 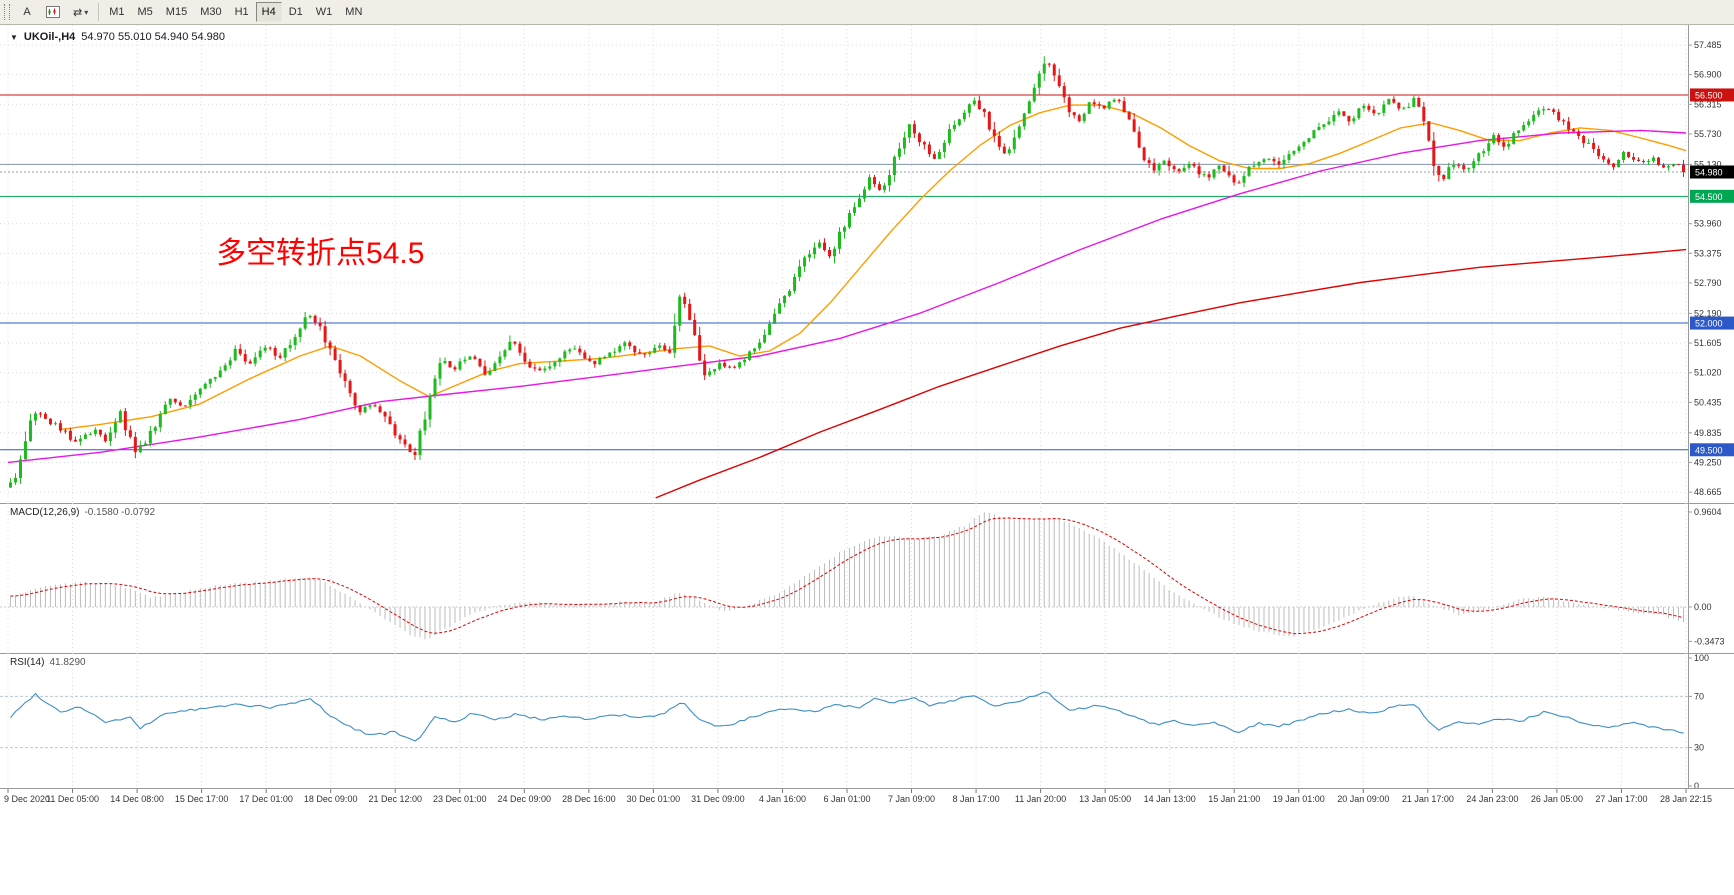 What do you see at coordinates (1708, 512) in the screenshot?
I see `macd-axis-tick: 0.9604` at bounding box center [1708, 512].